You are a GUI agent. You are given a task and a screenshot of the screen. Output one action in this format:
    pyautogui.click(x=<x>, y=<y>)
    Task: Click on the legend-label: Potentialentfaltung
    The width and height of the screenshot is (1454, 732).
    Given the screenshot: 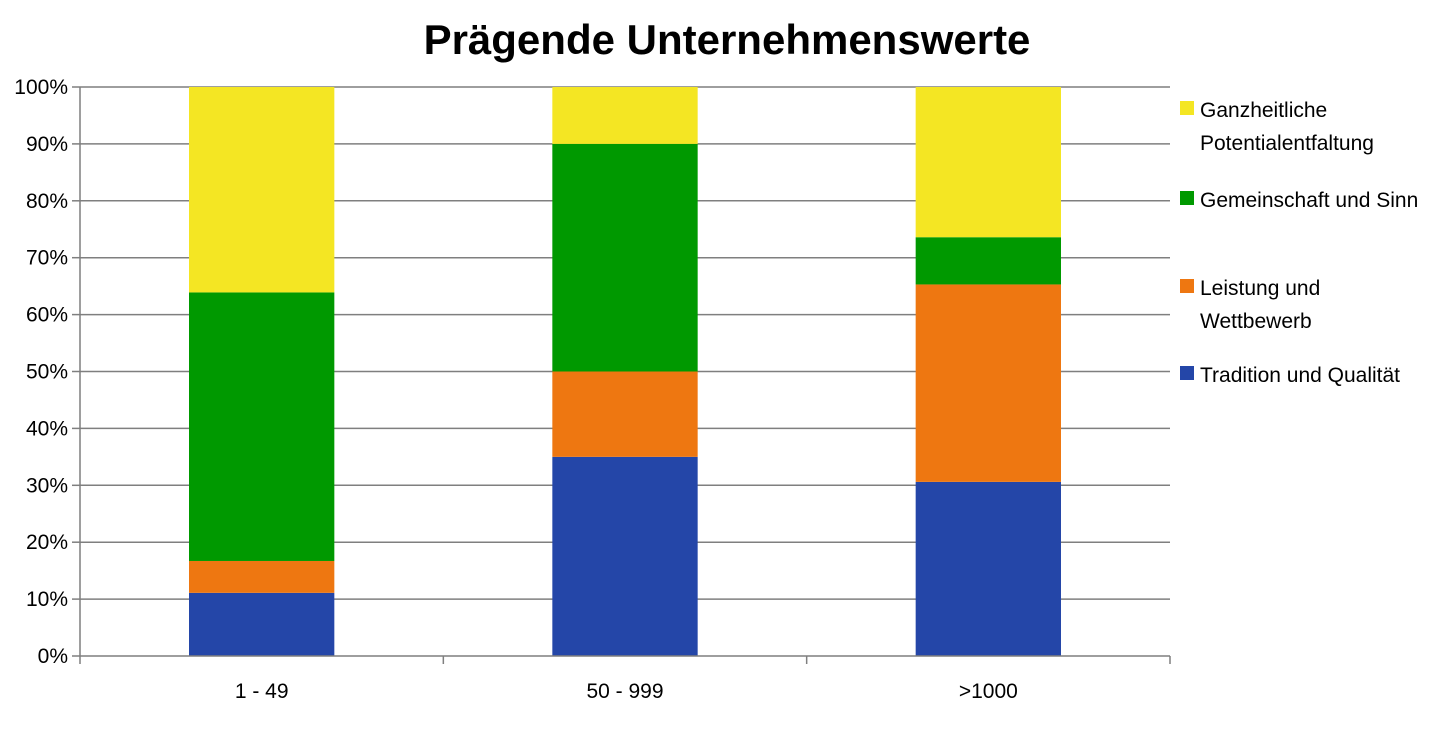 What is the action you would take?
    pyautogui.click(x=1287, y=143)
    